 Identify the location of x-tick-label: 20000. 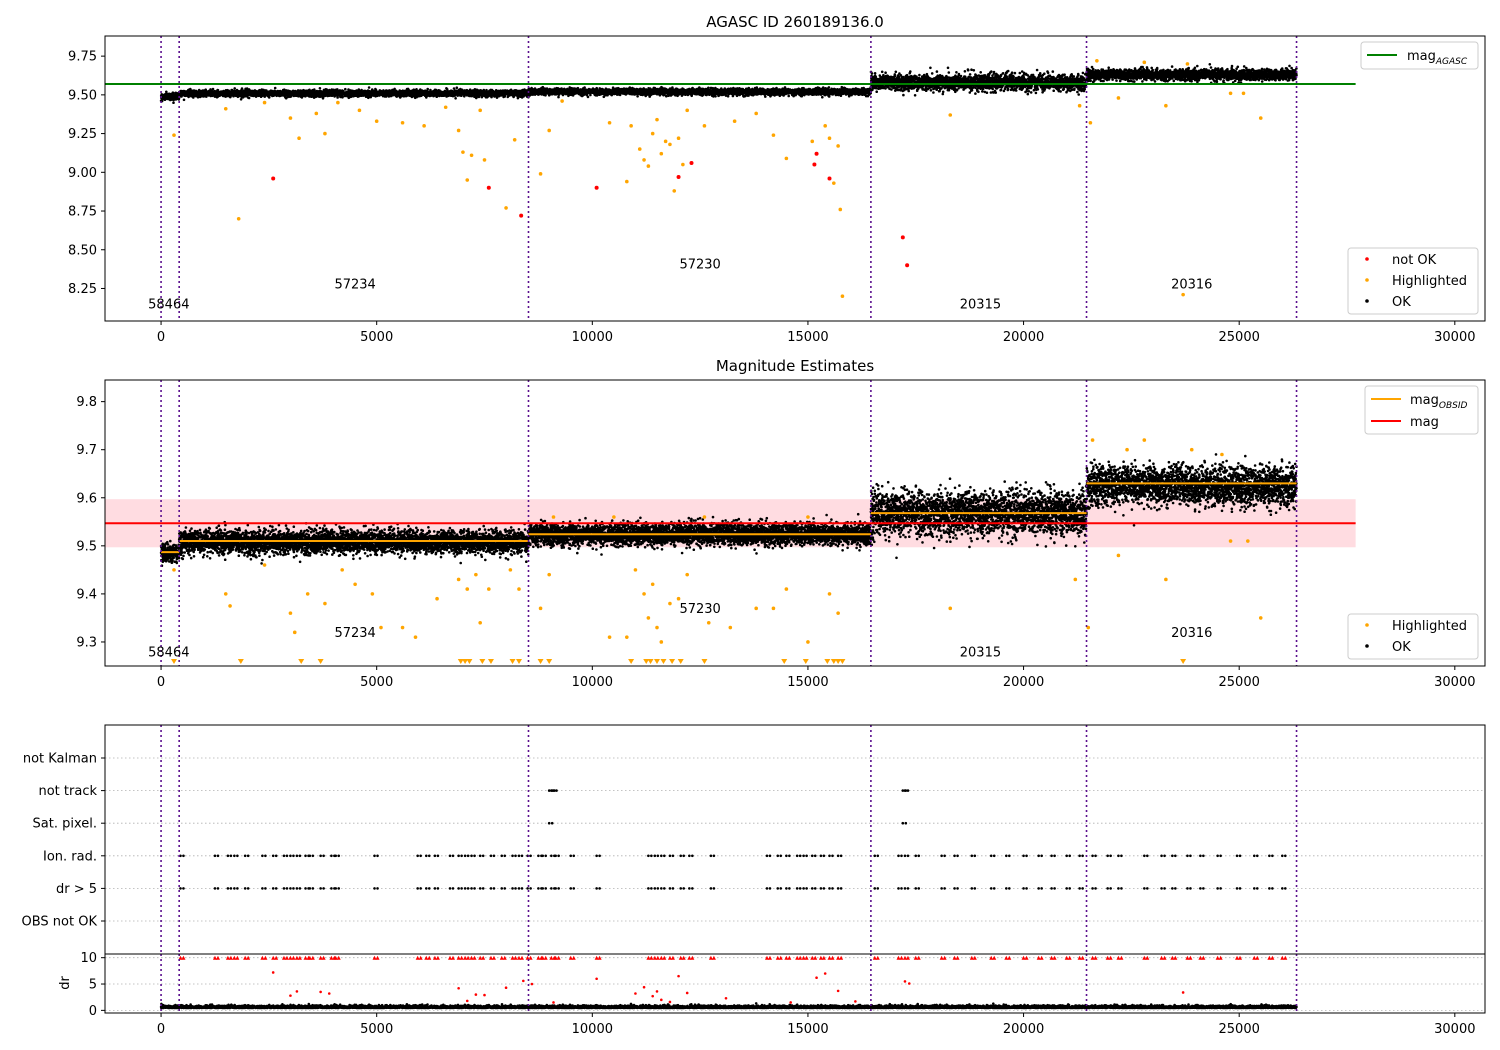
(1023, 682).